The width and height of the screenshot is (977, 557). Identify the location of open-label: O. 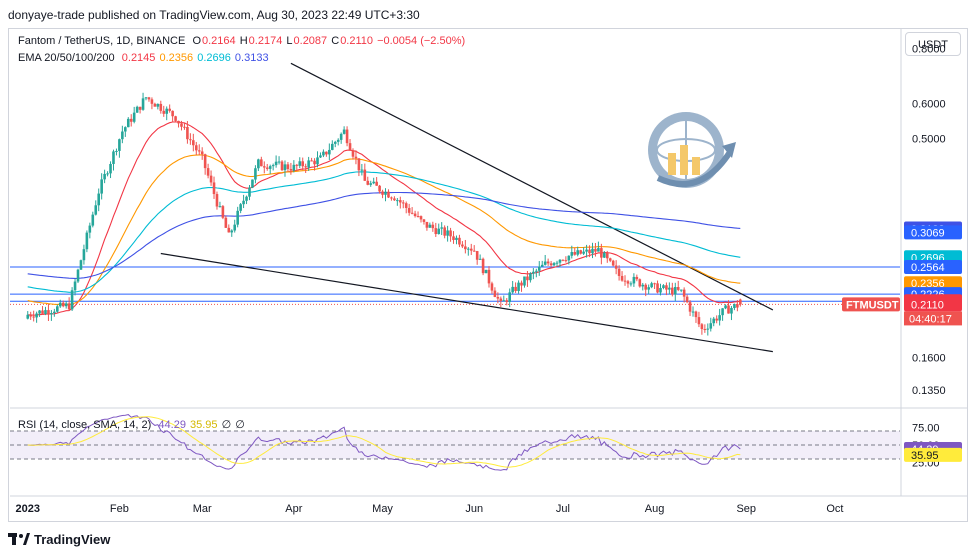
(196, 41).